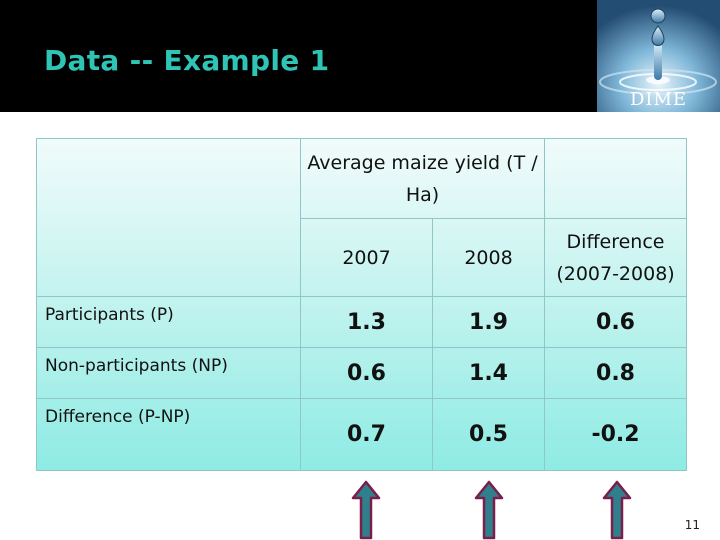 The image size is (720, 540). What do you see at coordinates (168, 217) in the screenshot?
I see `empty-corner-cell` at bounding box center [168, 217].